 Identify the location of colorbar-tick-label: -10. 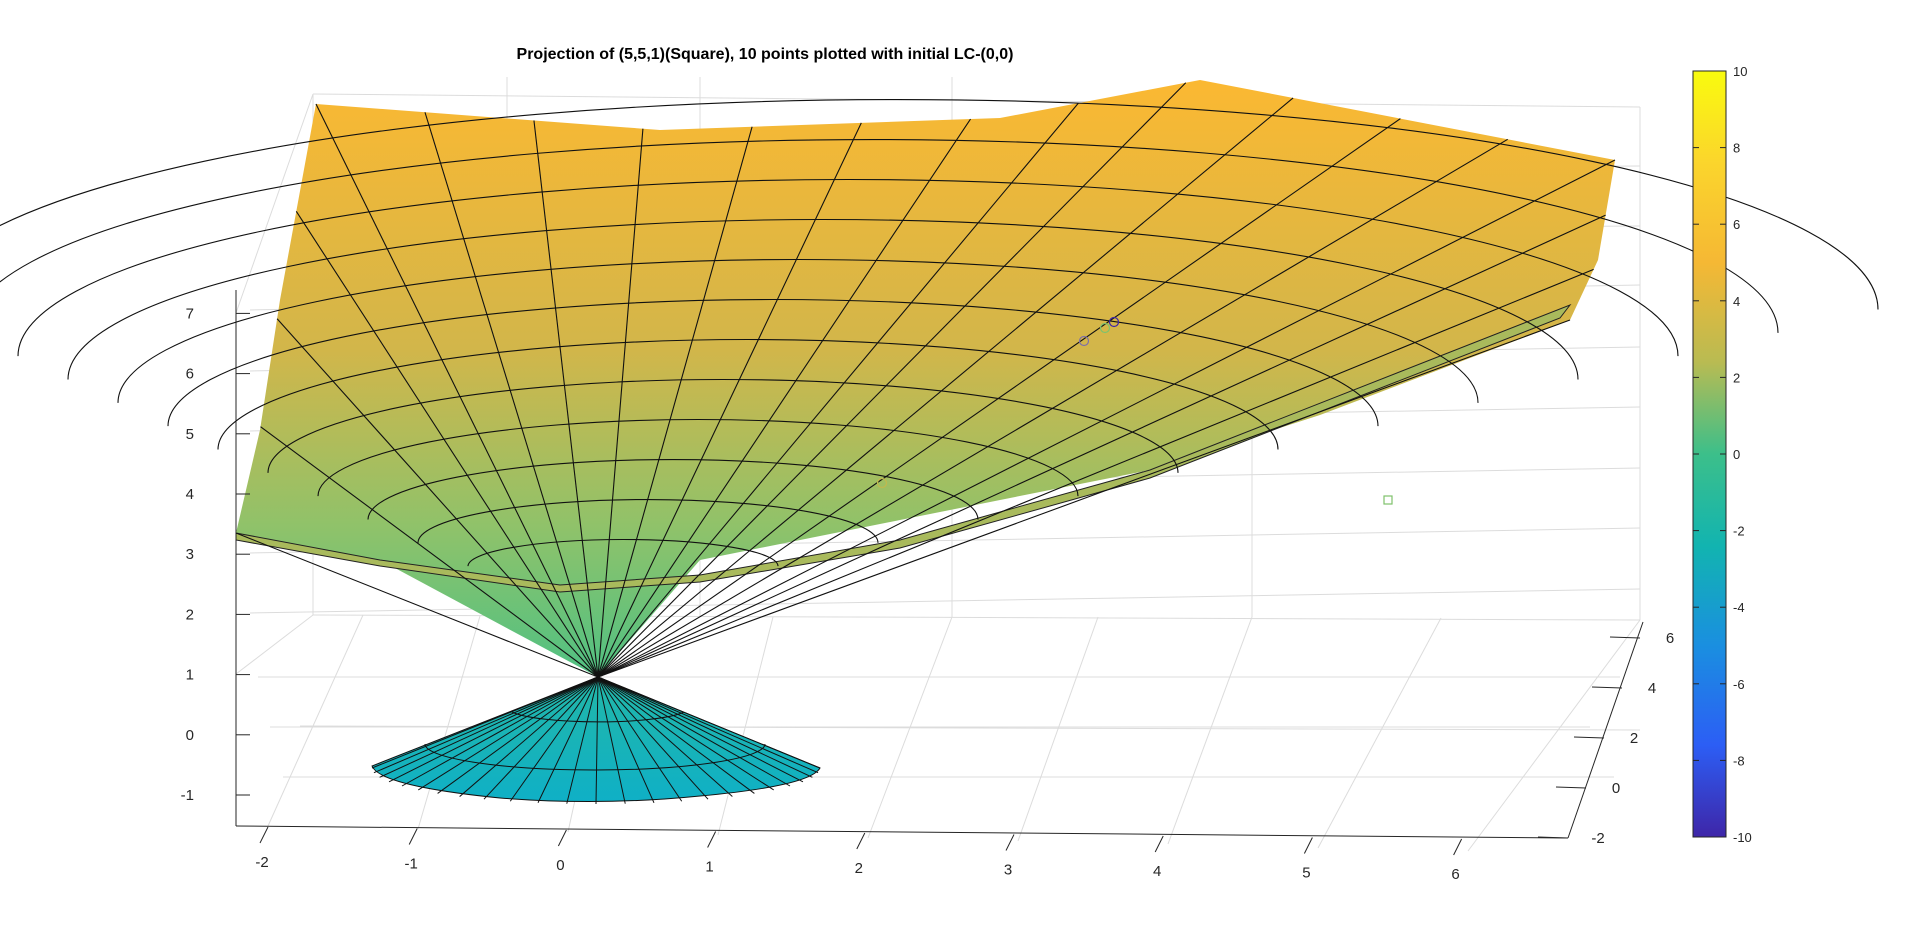
(1742, 837).